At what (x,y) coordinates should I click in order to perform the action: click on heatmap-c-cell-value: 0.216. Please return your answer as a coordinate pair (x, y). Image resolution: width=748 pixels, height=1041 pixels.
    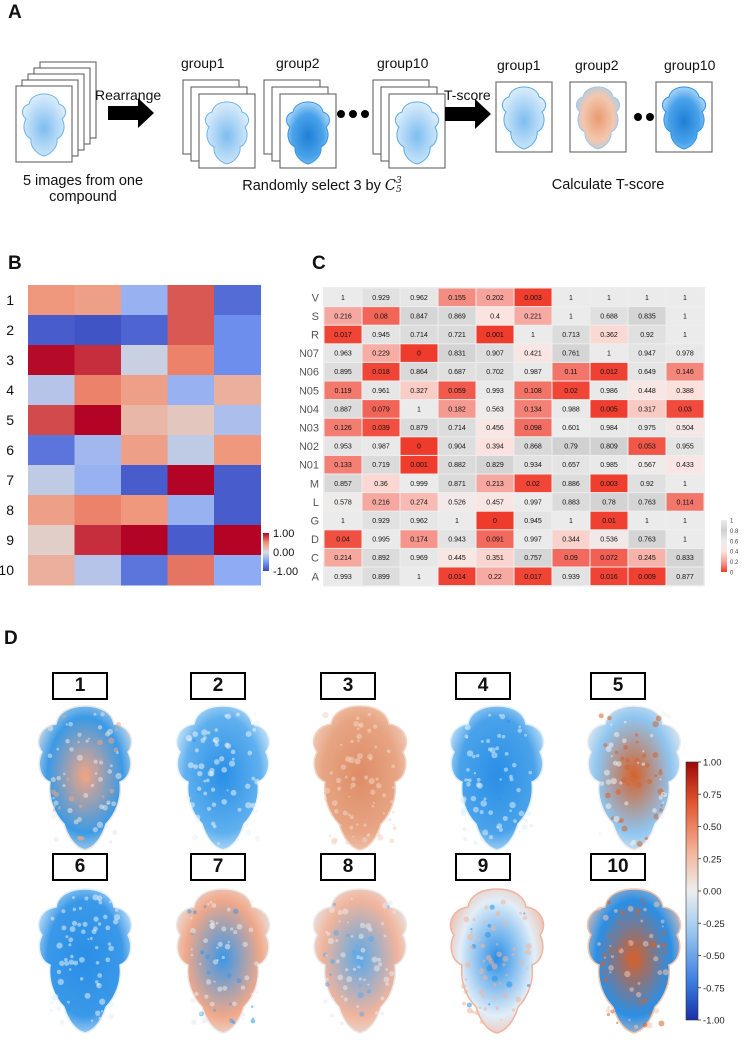
    Looking at the image, I should click on (343, 316).